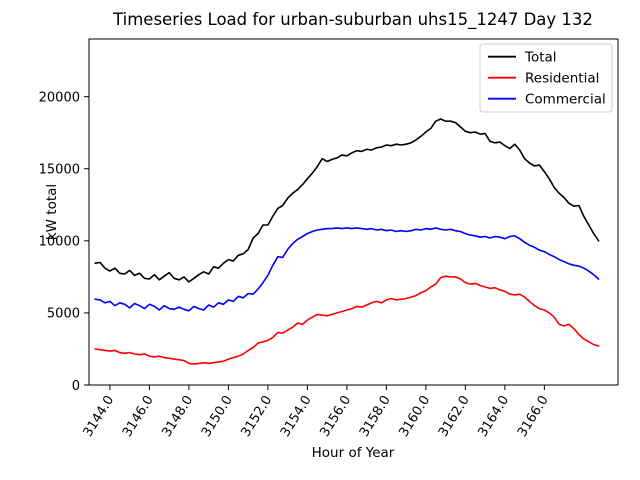 This screenshot has width=640, height=480. I want to click on y-tick-label: 5000, so click(63, 314).